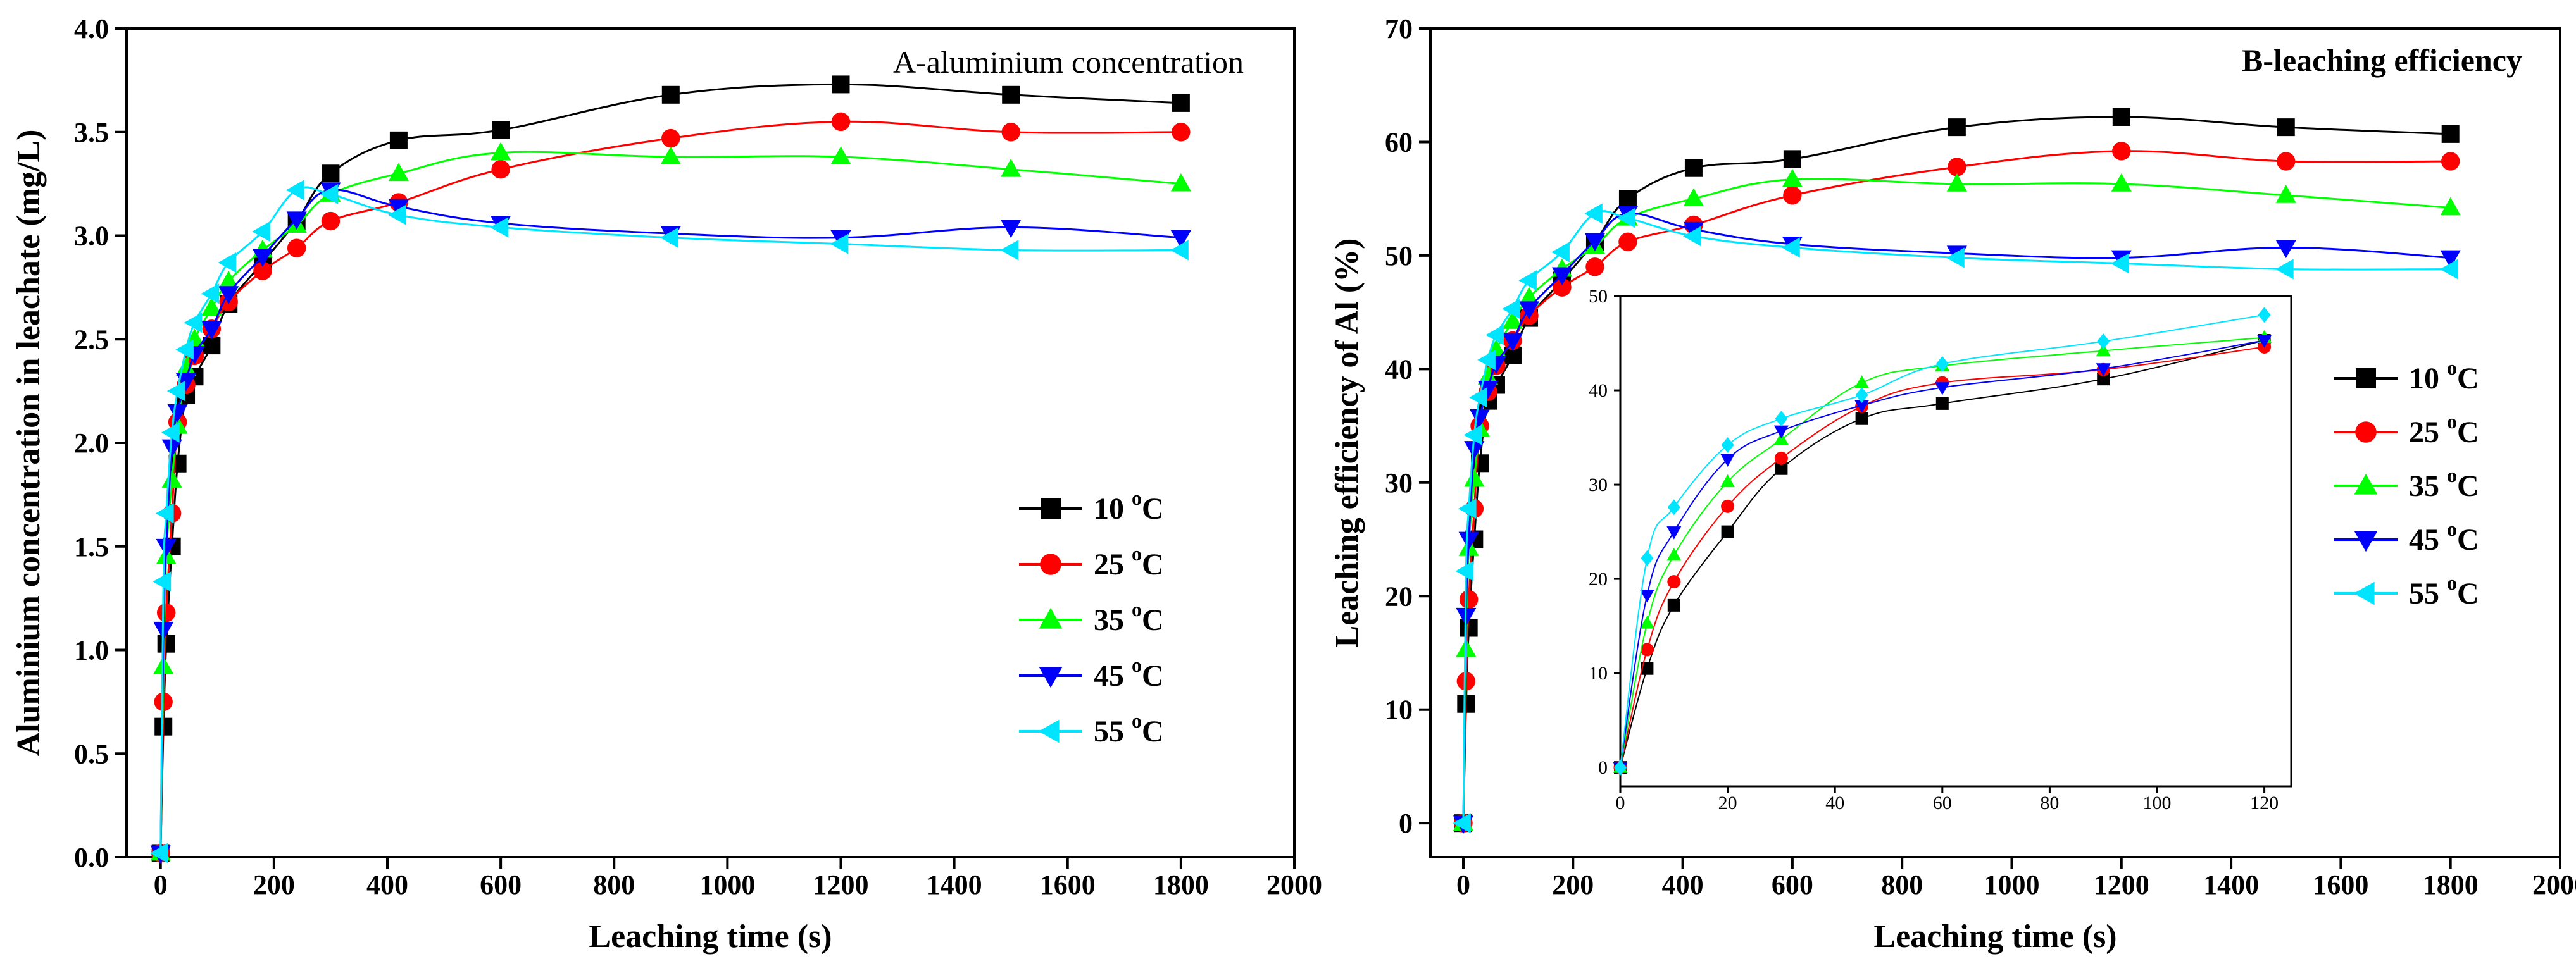  I want to click on panel-b-y-tick-label: 40, so click(1399, 370).